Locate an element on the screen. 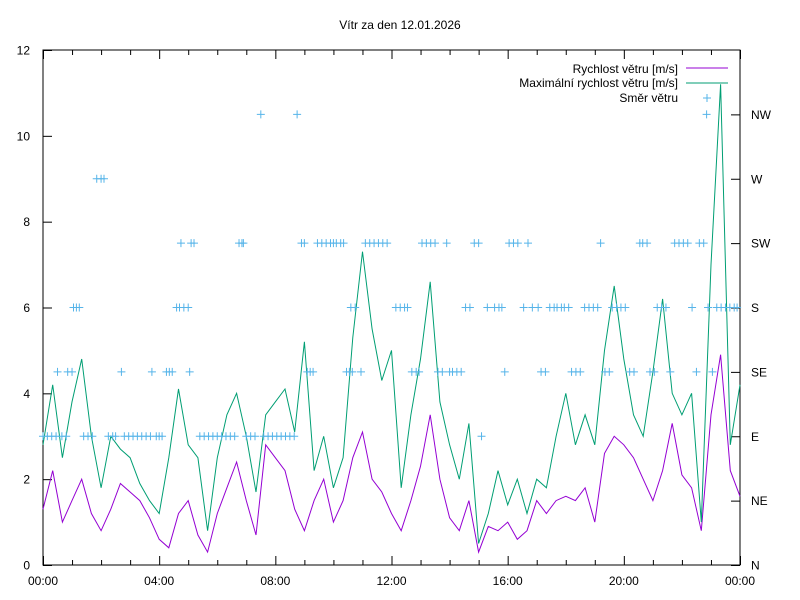 The width and height of the screenshot is (800, 600). legend-item-direction: Směr větru is located at coordinates (665, 98).